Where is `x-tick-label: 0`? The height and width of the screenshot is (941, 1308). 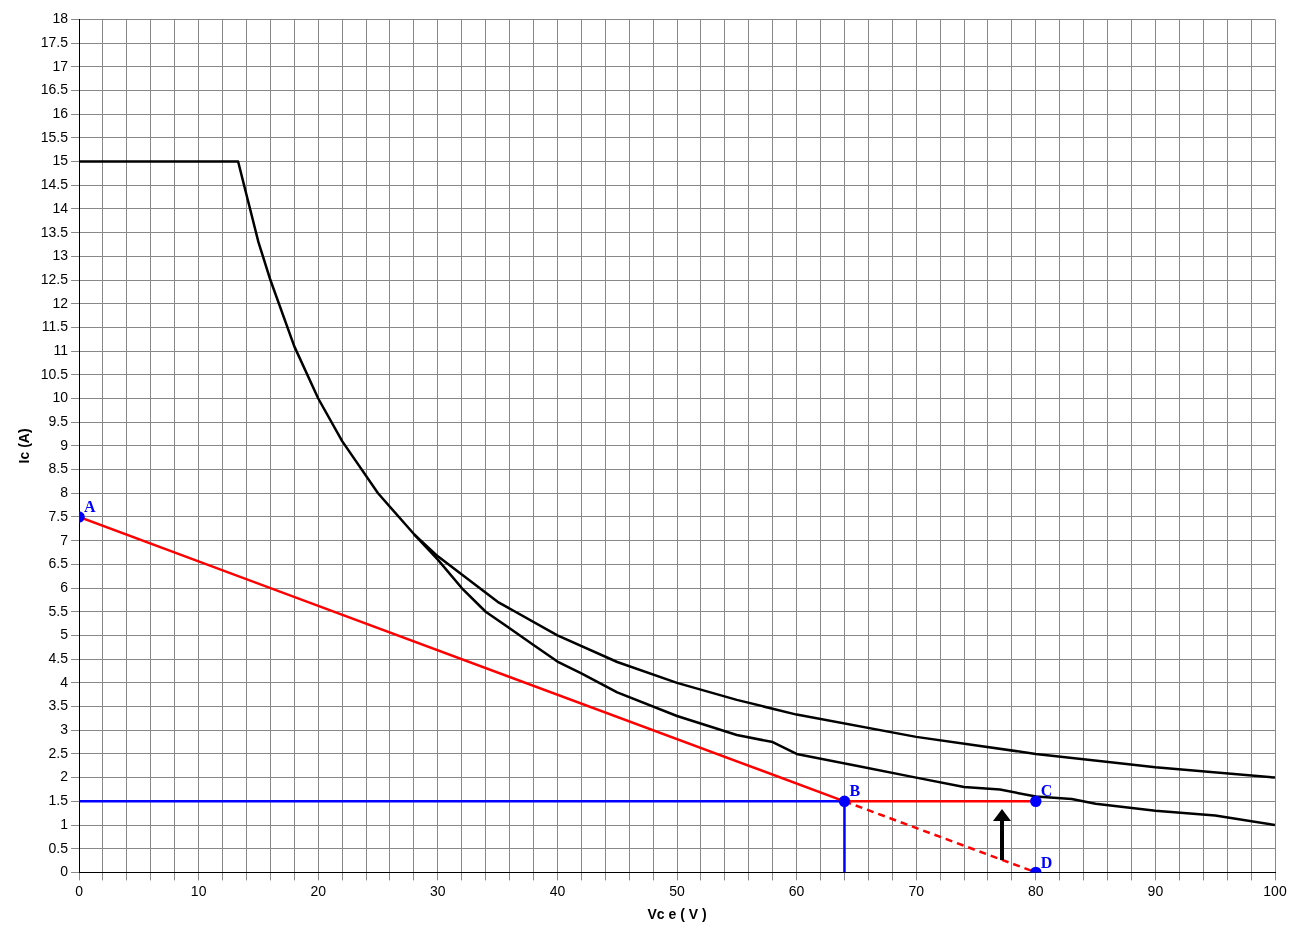 x-tick-label: 0 is located at coordinates (79, 890).